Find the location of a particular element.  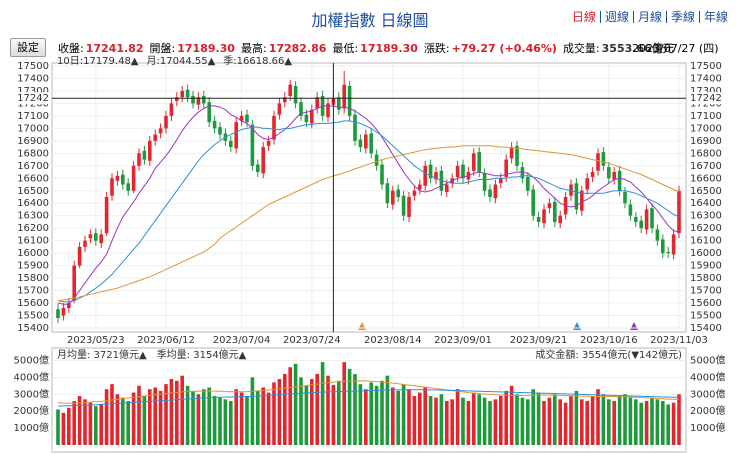

y-tick-label: 15800 is located at coordinates (706, 278).